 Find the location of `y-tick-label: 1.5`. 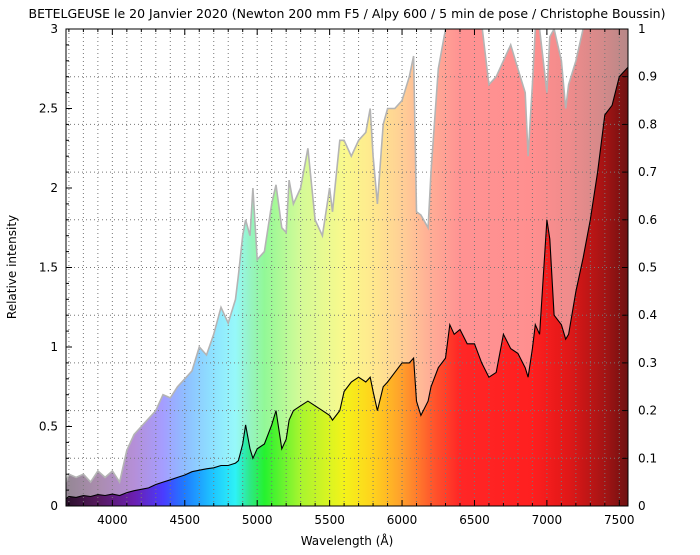

y-tick-label: 1.5 is located at coordinates (48, 268).